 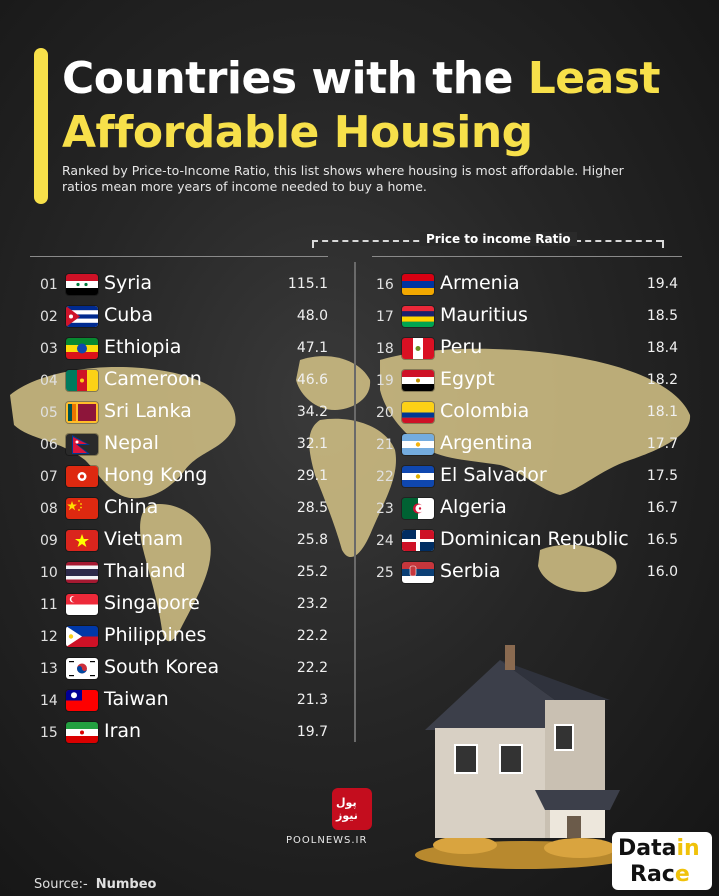 What do you see at coordinates (82, 412) in the screenshot?
I see `sri-lanka-flag-icon` at bounding box center [82, 412].